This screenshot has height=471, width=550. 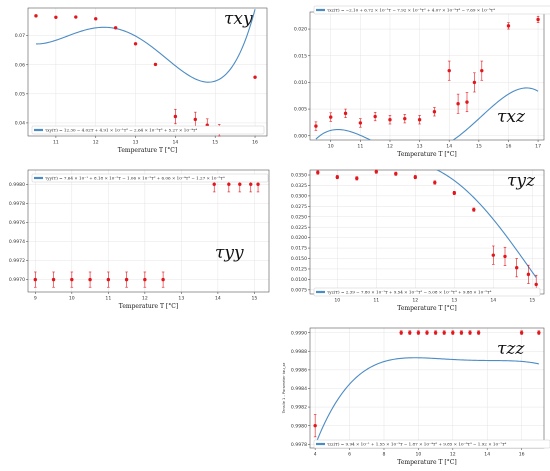 I want to click on y-tick-label: 0.9982, so click(x=299, y=408).